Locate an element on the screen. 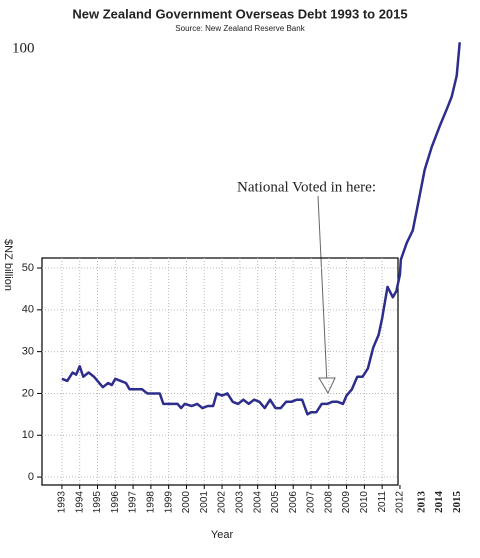 The height and width of the screenshot is (558, 480). x-tick-label: 2001 is located at coordinates (204, 502).